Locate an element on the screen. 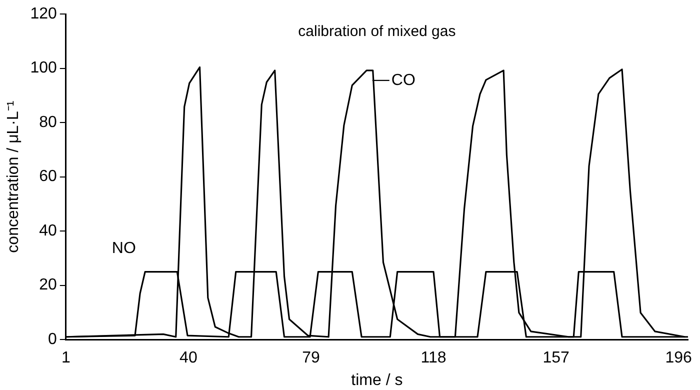  x-tick-label: 196 is located at coordinates (678, 358).